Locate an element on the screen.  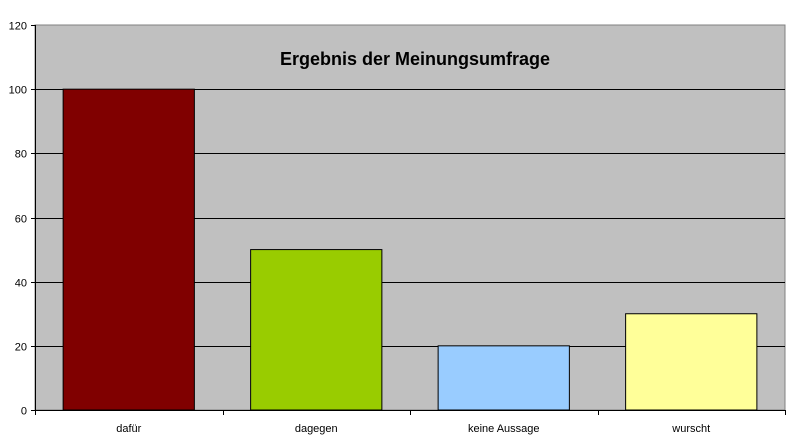
y-tick-label: 120 is located at coordinates (18, 27).